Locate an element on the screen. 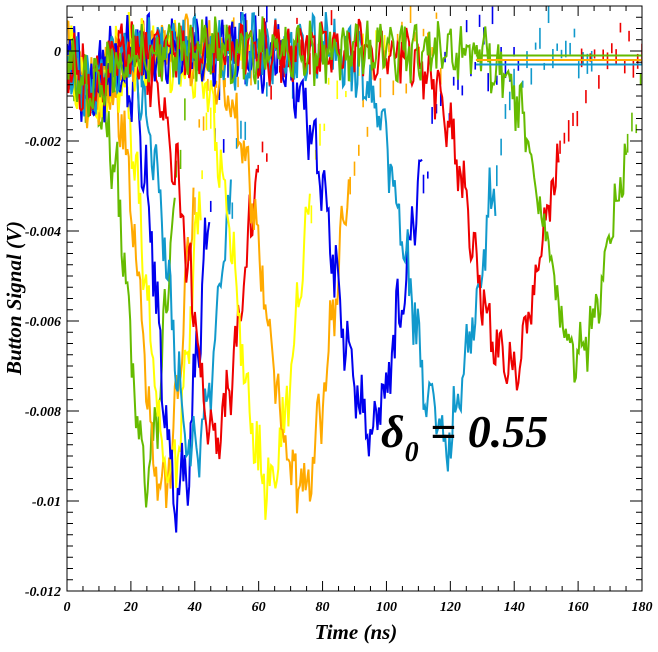 The height and width of the screenshot is (652, 658). y-tick-label: 0 is located at coordinates (57, 52).